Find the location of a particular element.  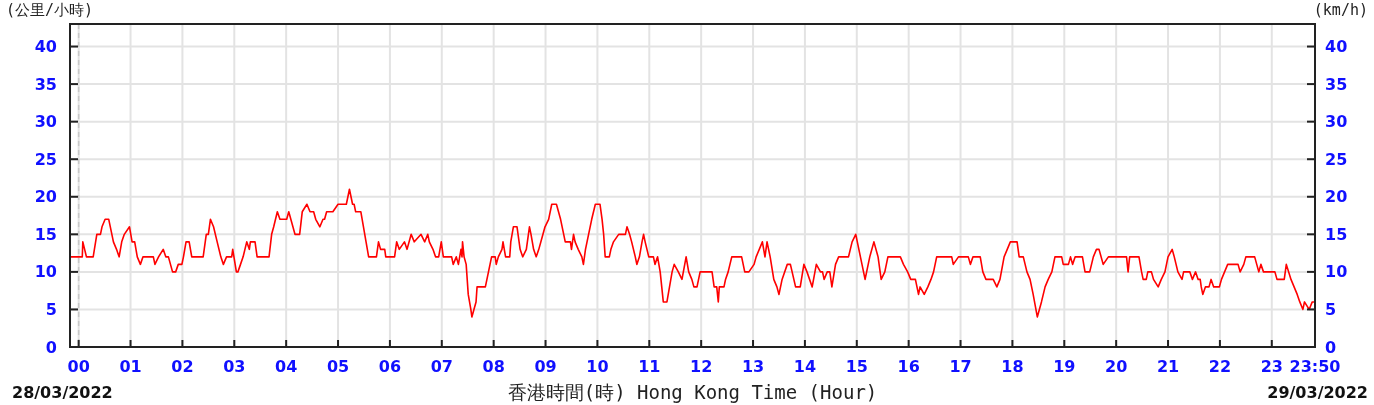

x-tick-label: 20 is located at coordinates (1116, 366).